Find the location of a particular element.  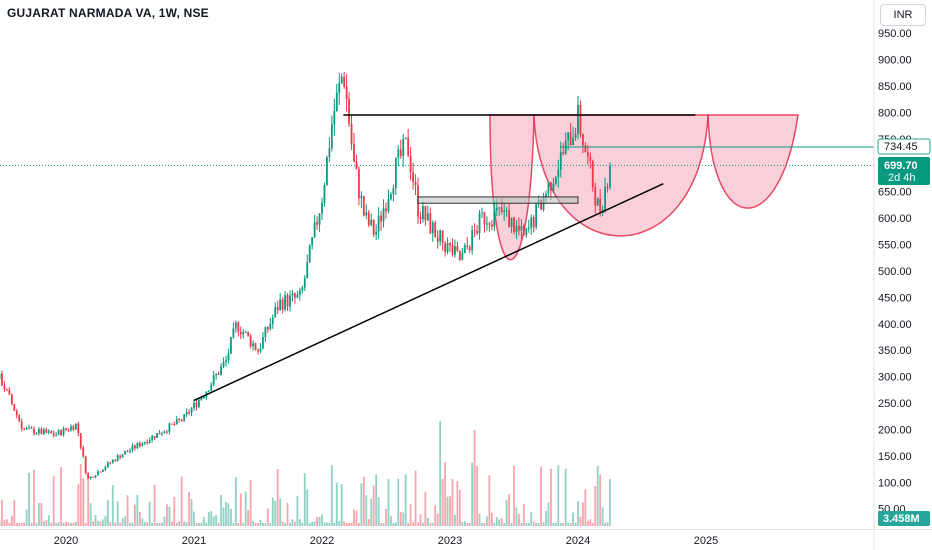

volume-badge-text: 3.458M is located at coordinates (901, 519).